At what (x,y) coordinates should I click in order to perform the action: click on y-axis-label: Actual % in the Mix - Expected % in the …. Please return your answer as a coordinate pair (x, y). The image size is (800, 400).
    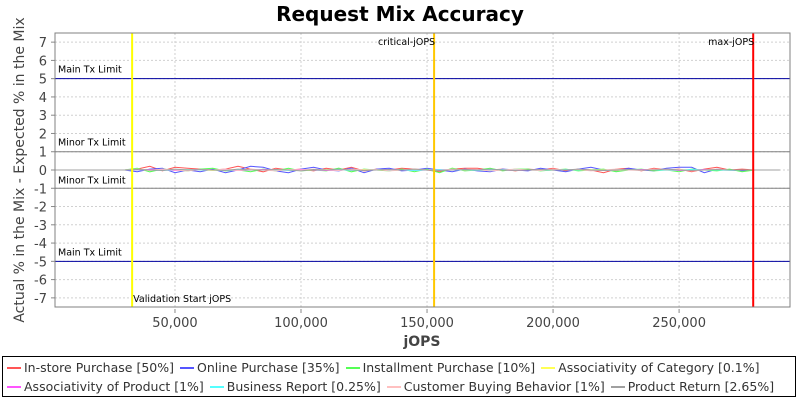
    Looking at the image, I should click on (20, 169).